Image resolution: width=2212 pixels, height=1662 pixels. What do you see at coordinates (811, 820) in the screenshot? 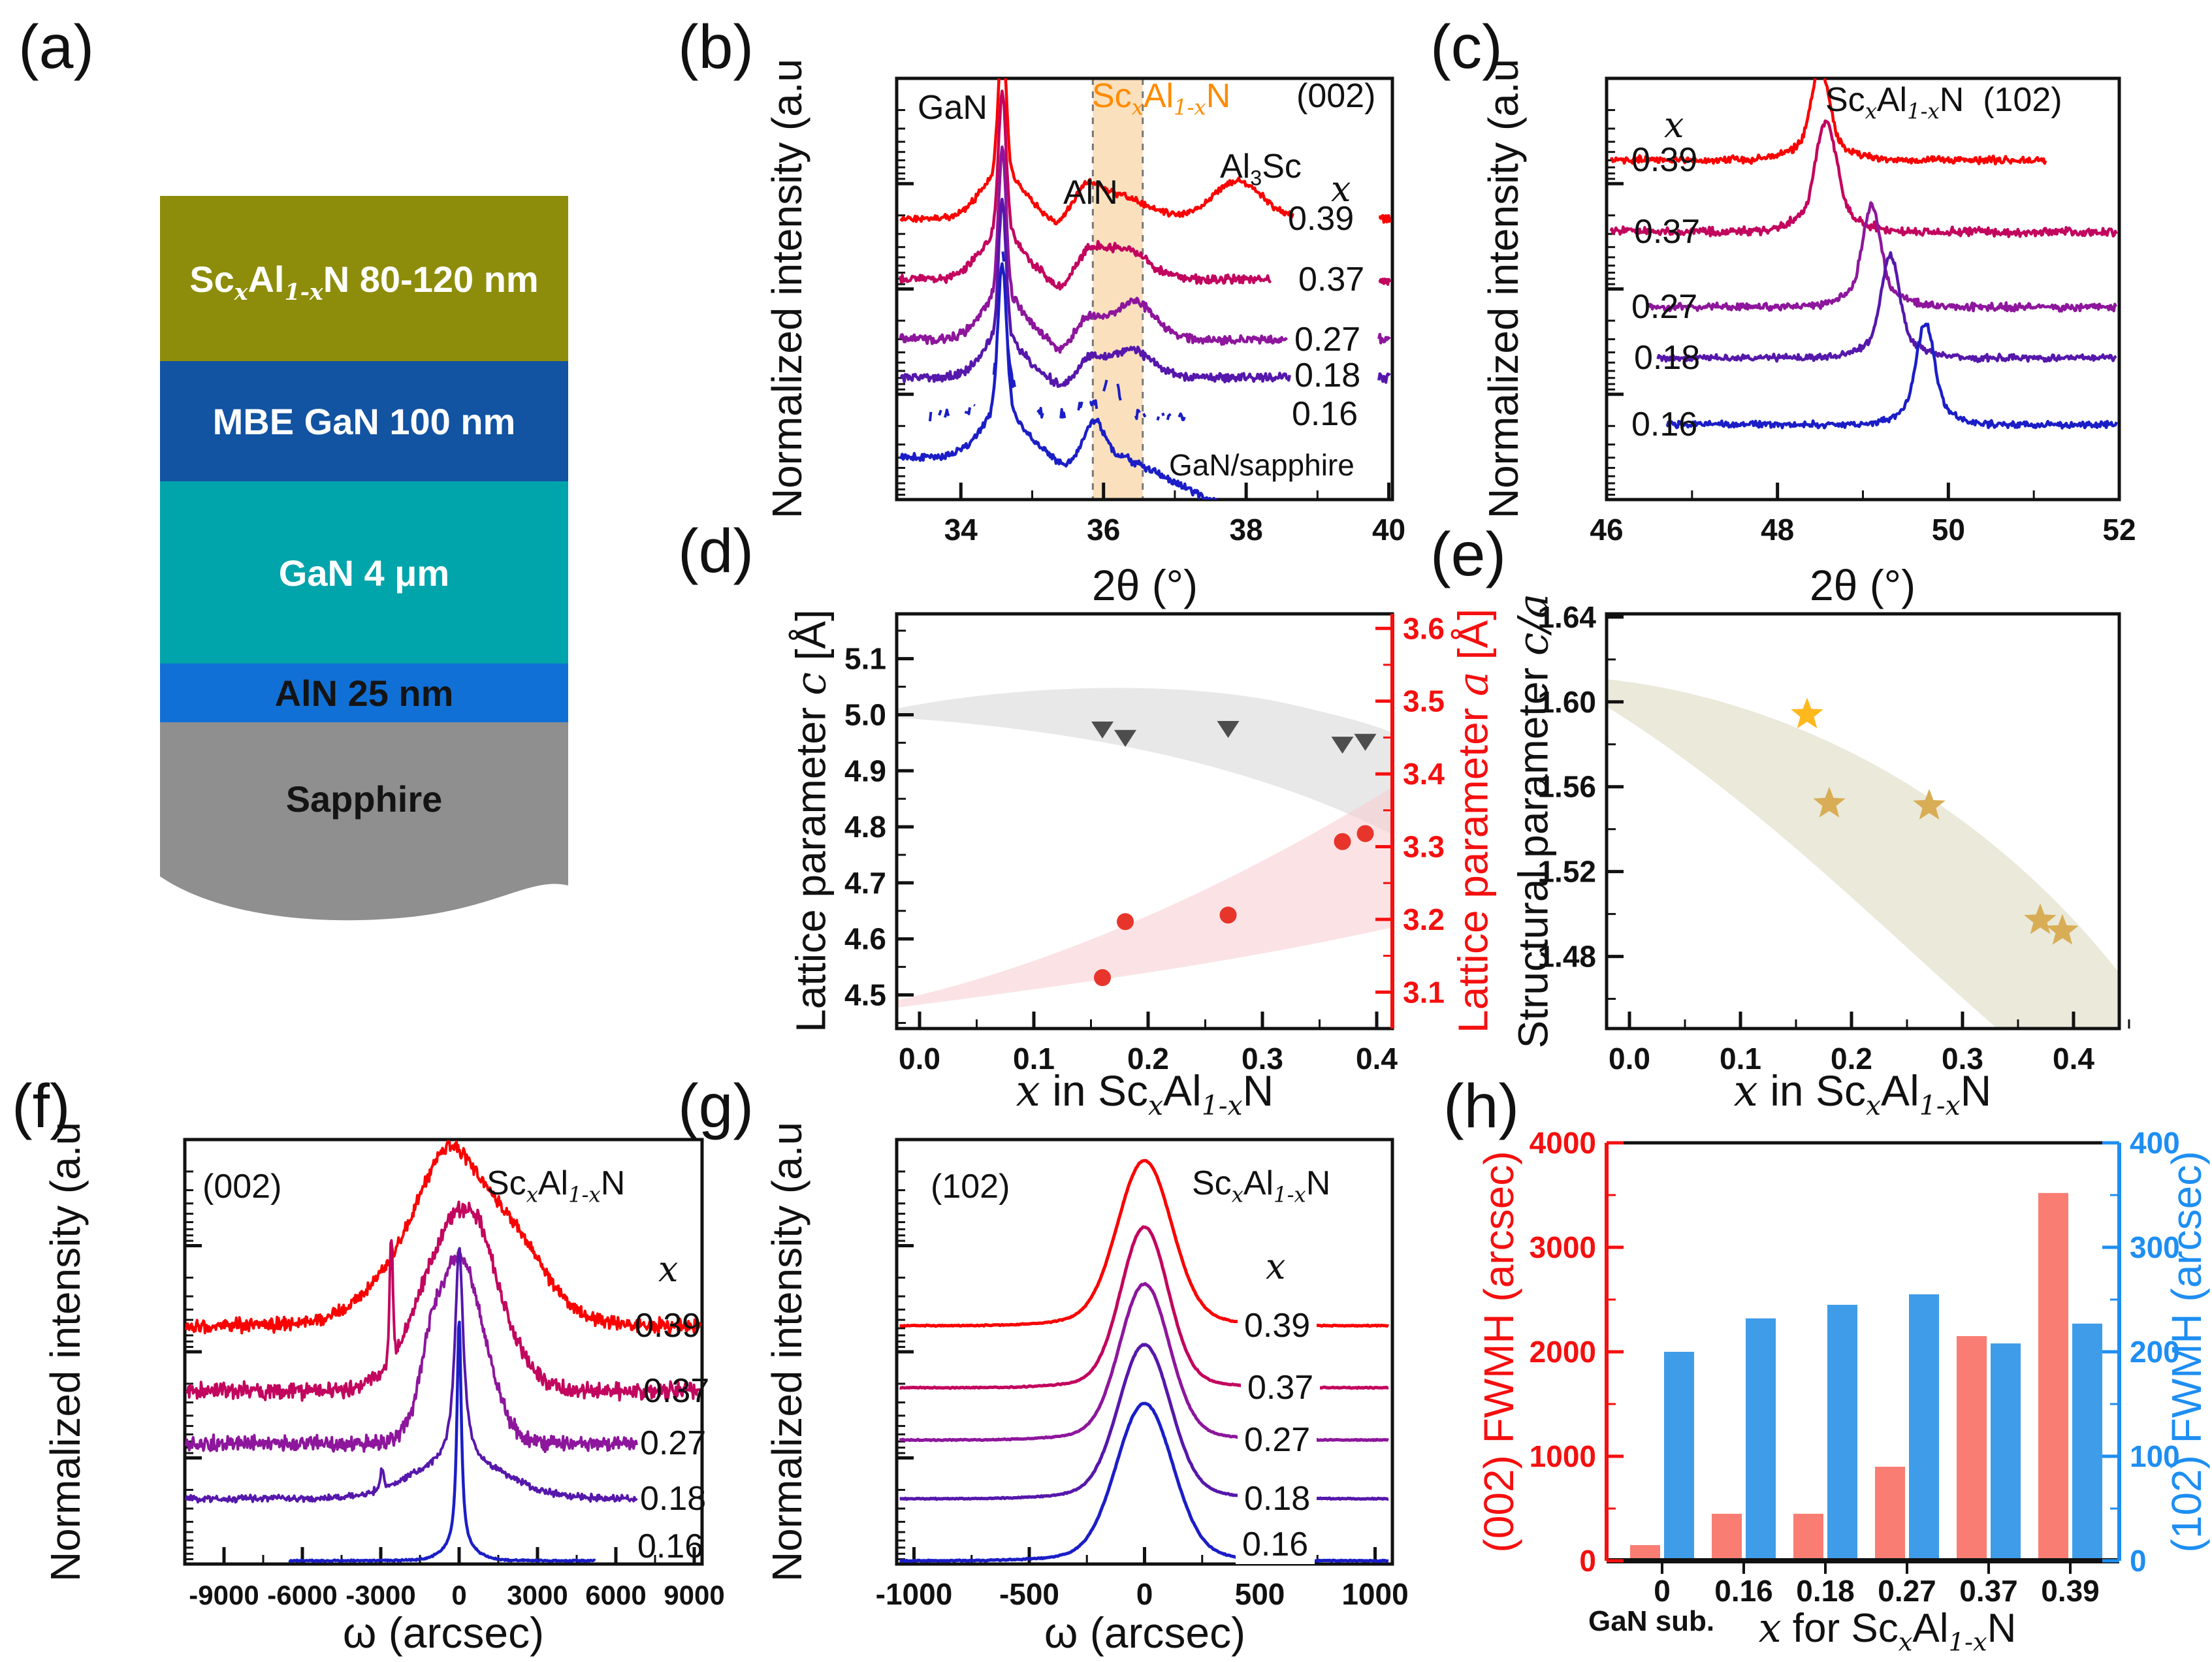
I see `d-ylabel-left: Lattice parameter c [Å]` at bounding box center [811, 820].